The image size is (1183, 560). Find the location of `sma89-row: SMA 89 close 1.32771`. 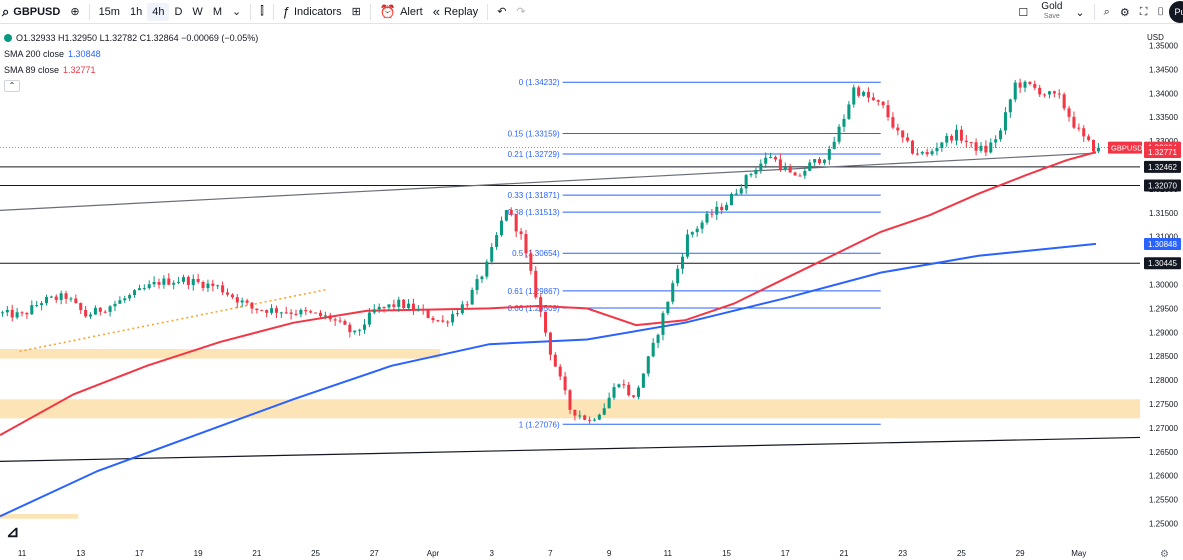

sma89-row: SMA 89 close 1.32771 is located at coordinates (131, 70).